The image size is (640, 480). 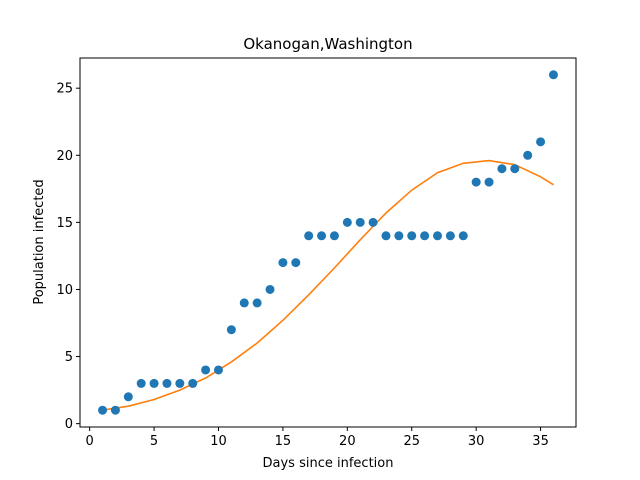 What do you see at coordinates (327, 44) in the screenshot?
I see `chart-title: Okanogan,Washington` at bounding box center [327, 44].